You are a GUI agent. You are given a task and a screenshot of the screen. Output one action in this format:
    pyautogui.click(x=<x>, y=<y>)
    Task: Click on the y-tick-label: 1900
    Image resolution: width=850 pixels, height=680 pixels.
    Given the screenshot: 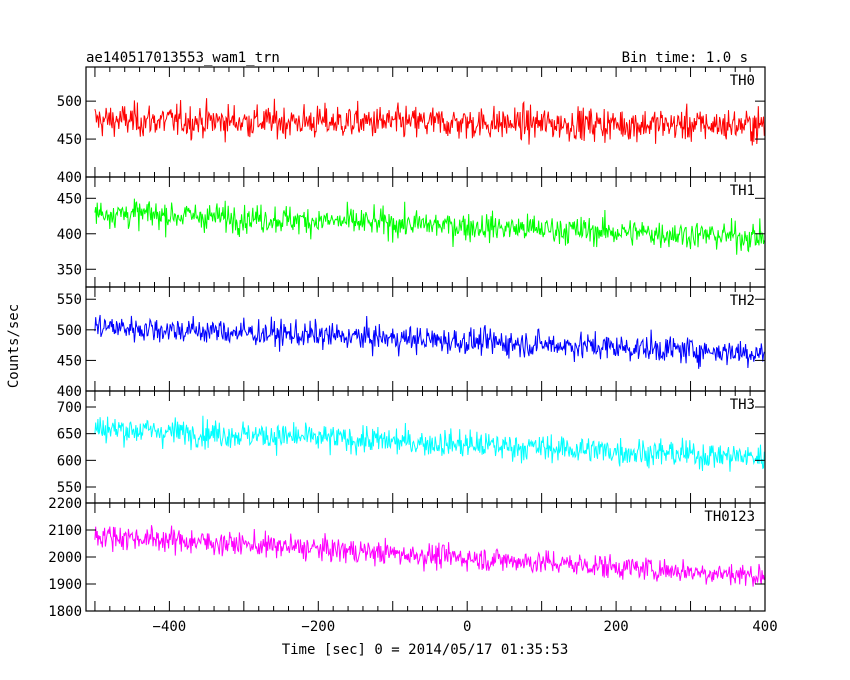 What is the action you would take?
    pyautogui.click(x=65, y=585)
    